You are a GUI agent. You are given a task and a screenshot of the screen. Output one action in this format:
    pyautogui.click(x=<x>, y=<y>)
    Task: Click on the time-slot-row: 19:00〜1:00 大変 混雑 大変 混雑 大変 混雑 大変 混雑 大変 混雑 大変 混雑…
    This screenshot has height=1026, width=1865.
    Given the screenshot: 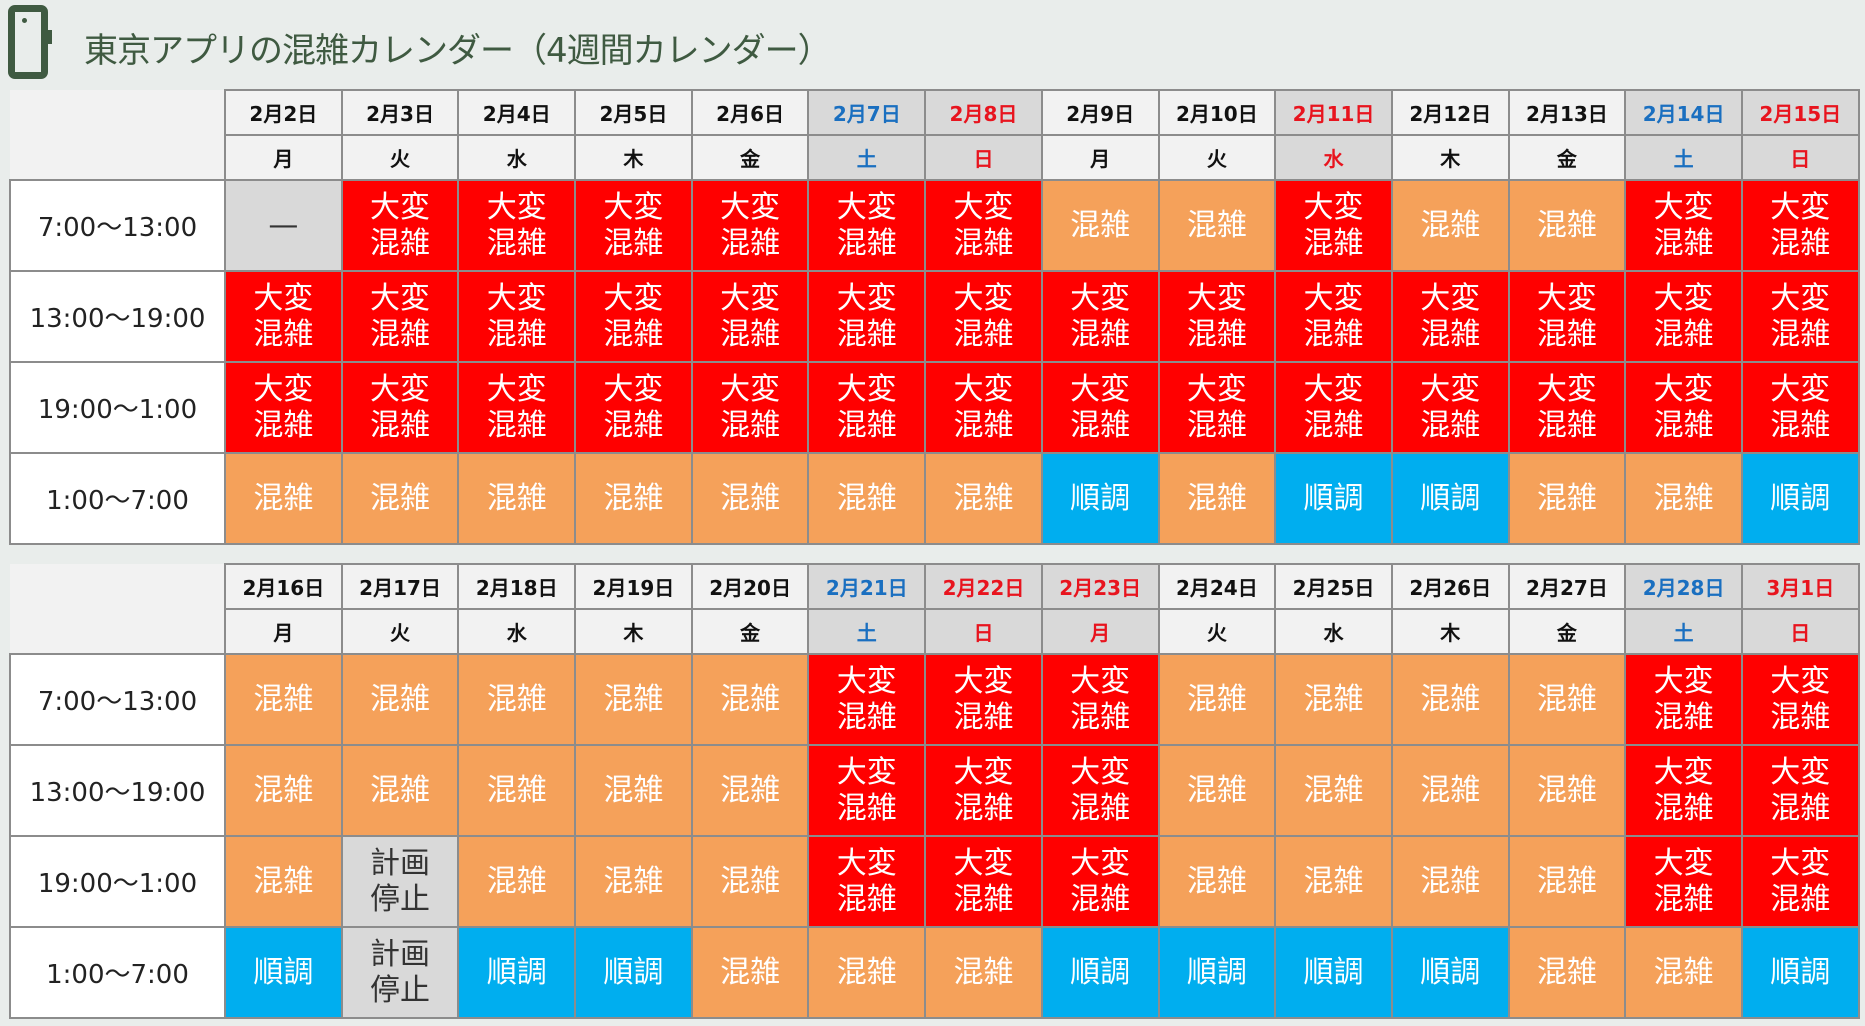 What is the action you would take?
    pyautogui.click(x=934, y=407)
    